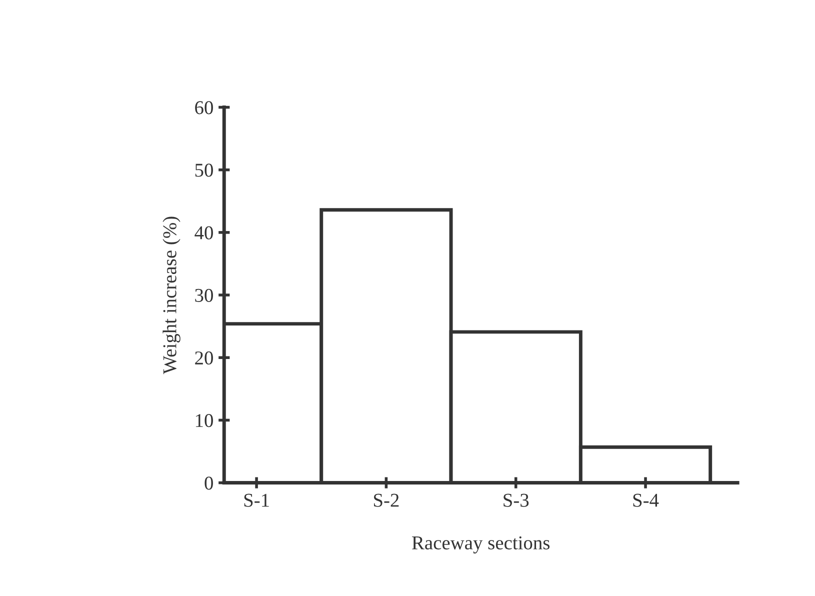 This screenshot has width=815, height=596. What do you see at coordinates (516, 500) in the screenshot?
I see `x-tick-label: S-3` at bounding box center [516, 500].